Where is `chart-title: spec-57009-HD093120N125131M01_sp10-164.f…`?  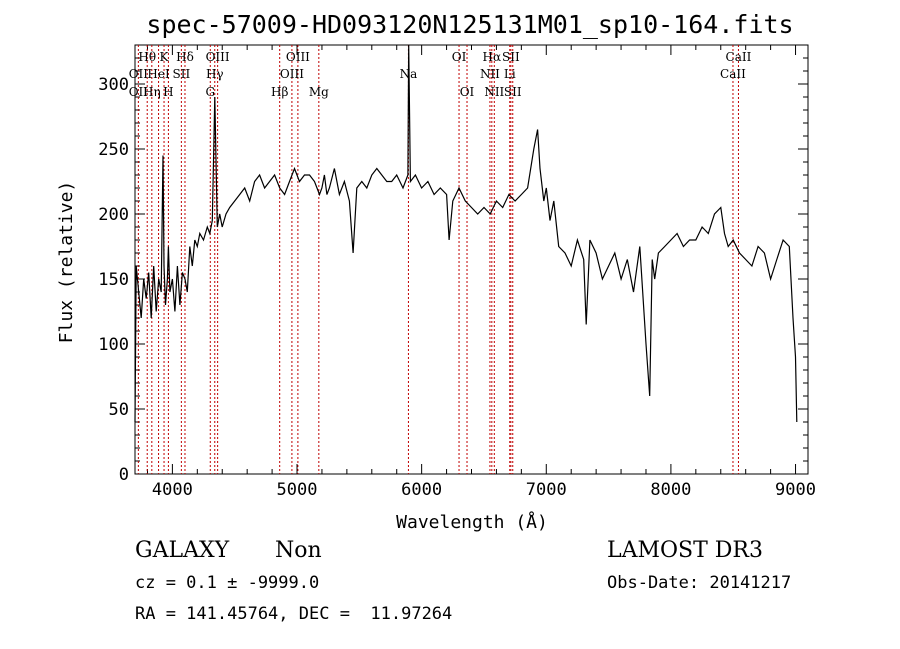
chart-title: spec-57009-HD093120N125131M01_sp10-164.f… is located at coordinates (469, 24).